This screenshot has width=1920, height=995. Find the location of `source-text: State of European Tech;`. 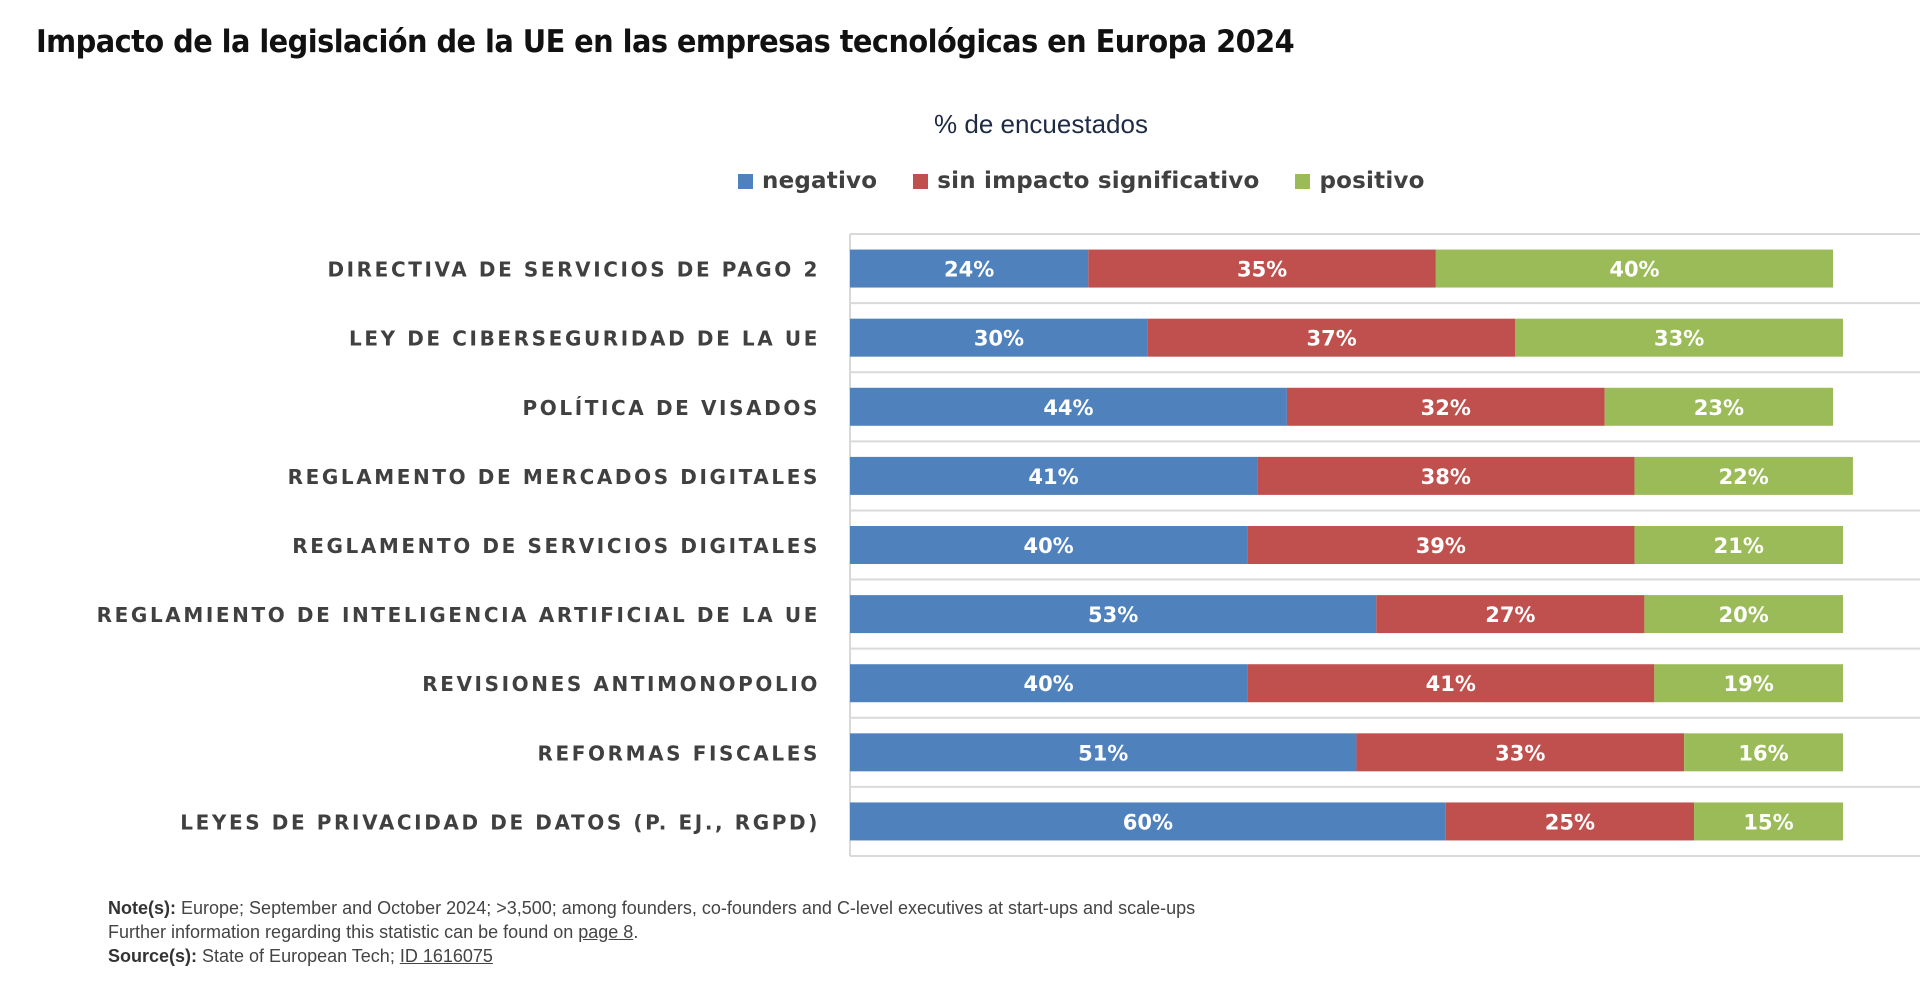

source-text: State of European Tech; is located at coordinates (298, 956).